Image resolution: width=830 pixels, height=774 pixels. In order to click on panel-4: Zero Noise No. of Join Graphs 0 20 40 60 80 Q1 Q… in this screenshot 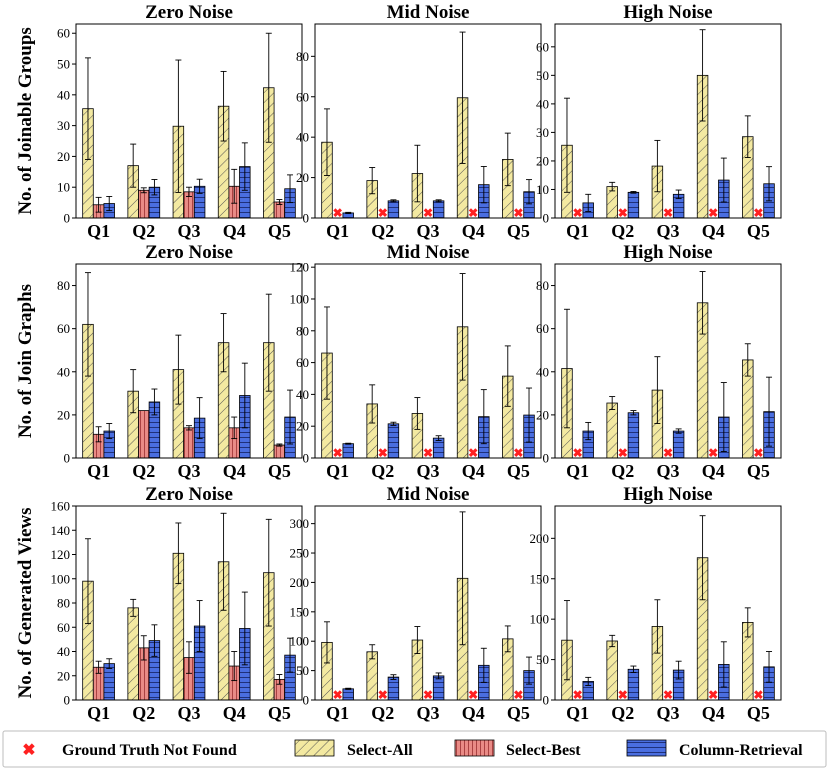, I will do `click(159, 361)`.